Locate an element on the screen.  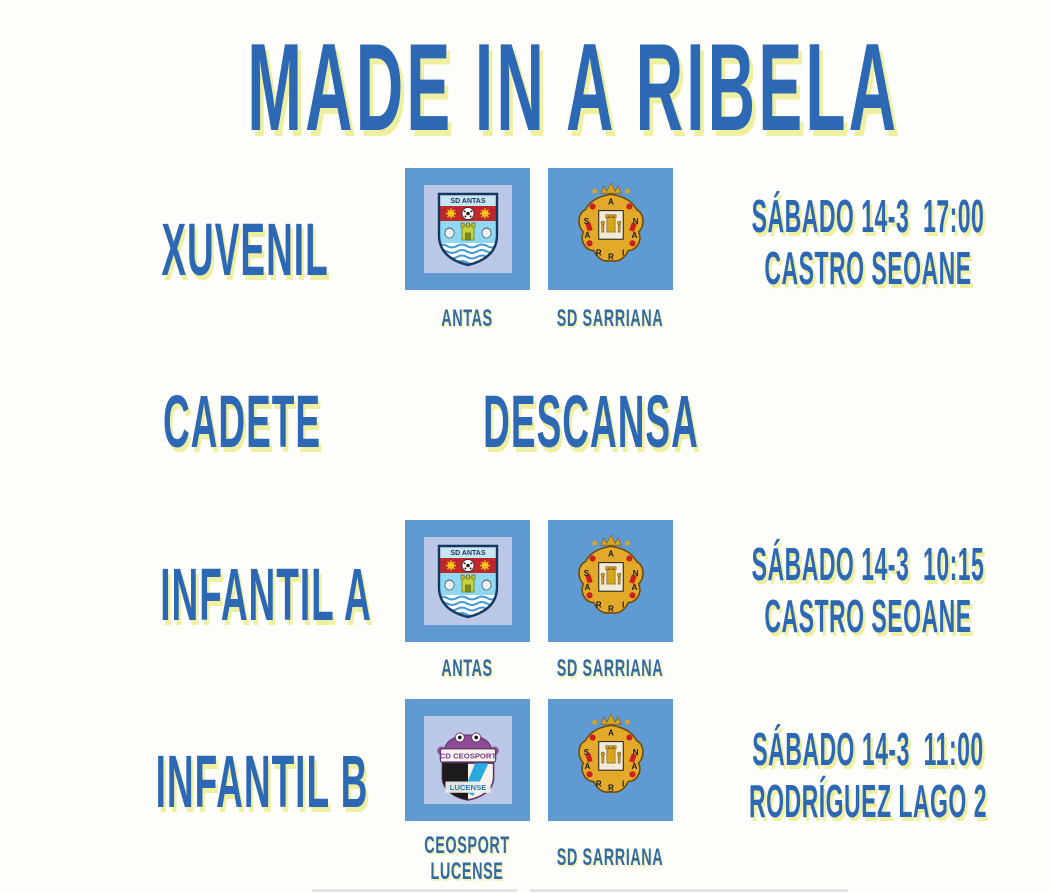
away-badge-infantil-b: S A R R I A N A is located at coordinates (610, 760).